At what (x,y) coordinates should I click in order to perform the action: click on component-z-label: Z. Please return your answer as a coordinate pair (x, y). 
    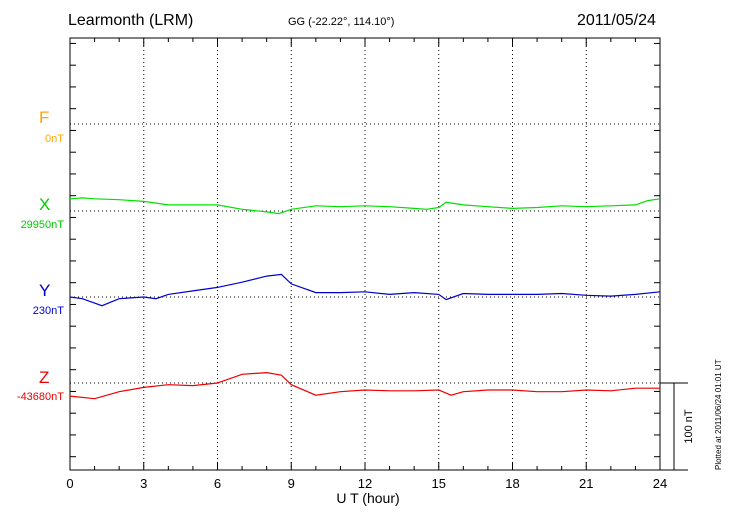
    Looking at the image, I should click on (44, 377).